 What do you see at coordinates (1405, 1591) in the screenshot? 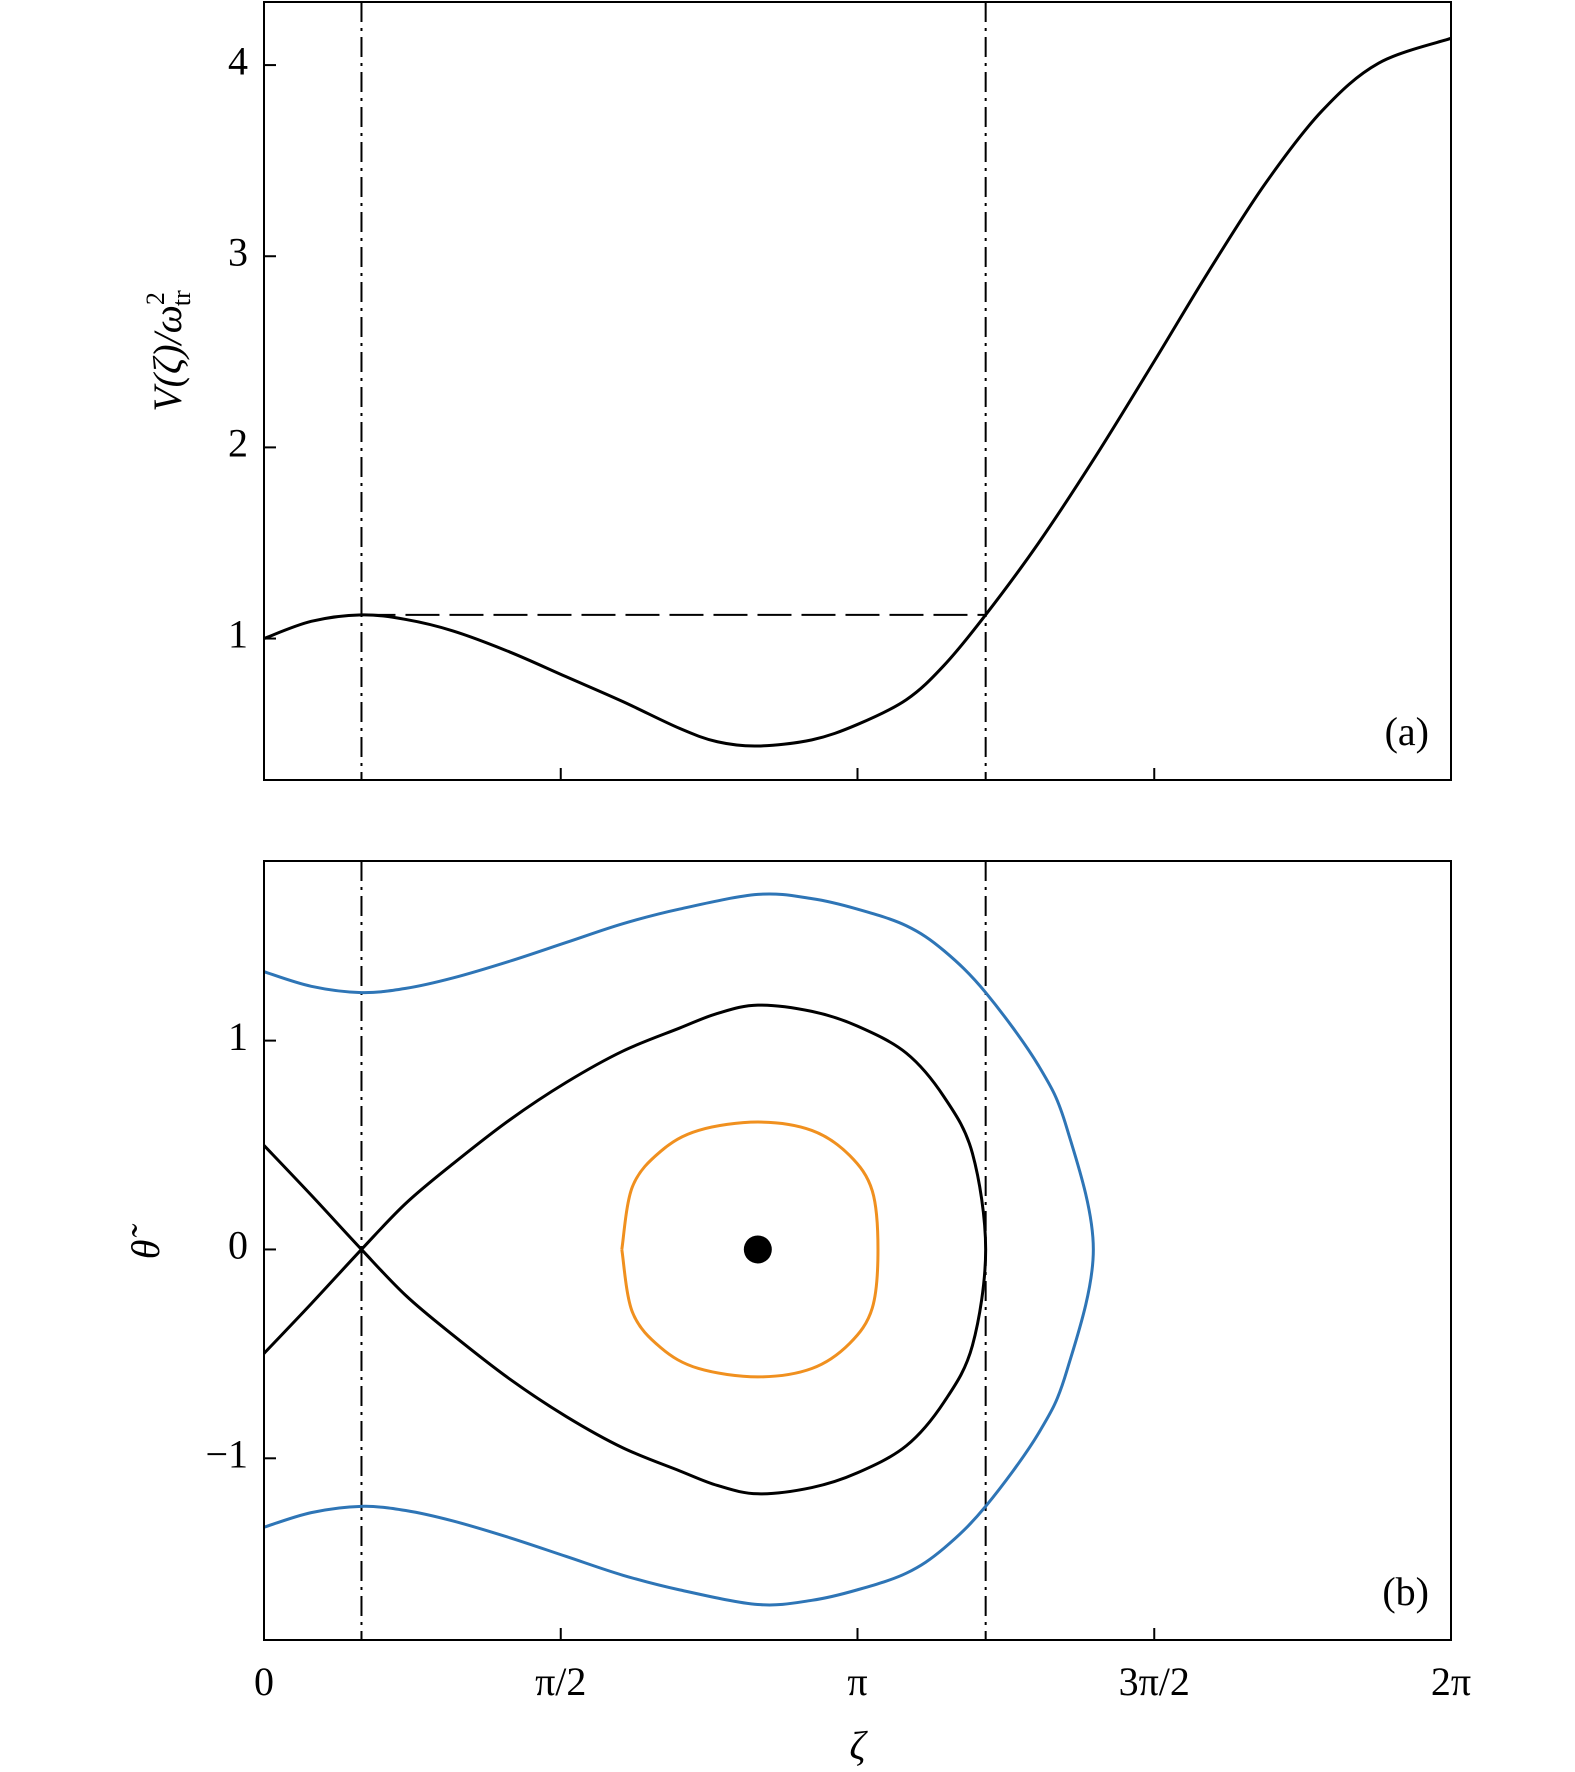
I see `panel-label: (b)` at bounding box center [1405, 1591].